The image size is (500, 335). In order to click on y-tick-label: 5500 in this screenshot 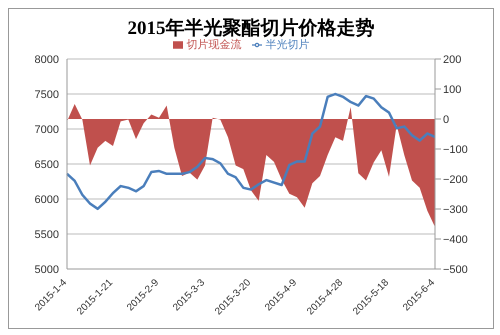, I will do `click(46, 234)`.